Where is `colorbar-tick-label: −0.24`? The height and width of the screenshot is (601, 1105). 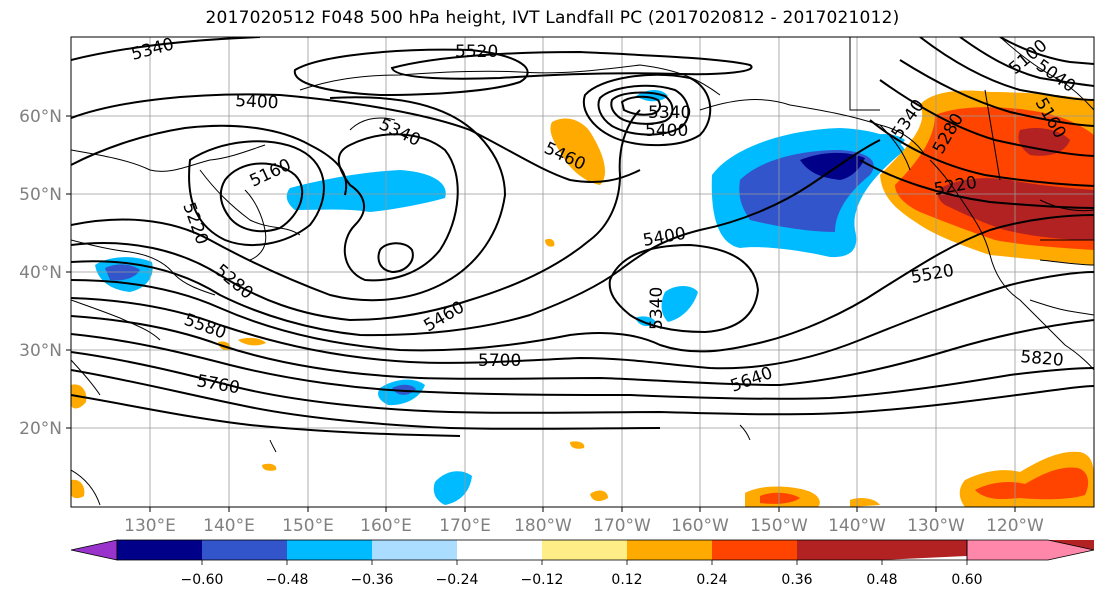 colorbar-tick-label: −0.24 is located at coordinates (457, 580).